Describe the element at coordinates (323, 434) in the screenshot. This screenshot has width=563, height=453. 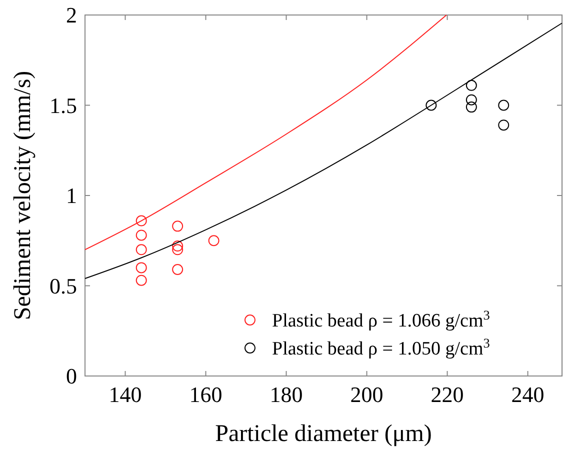
I see `x-axis-title: Particle diameter (μm)` at that location.